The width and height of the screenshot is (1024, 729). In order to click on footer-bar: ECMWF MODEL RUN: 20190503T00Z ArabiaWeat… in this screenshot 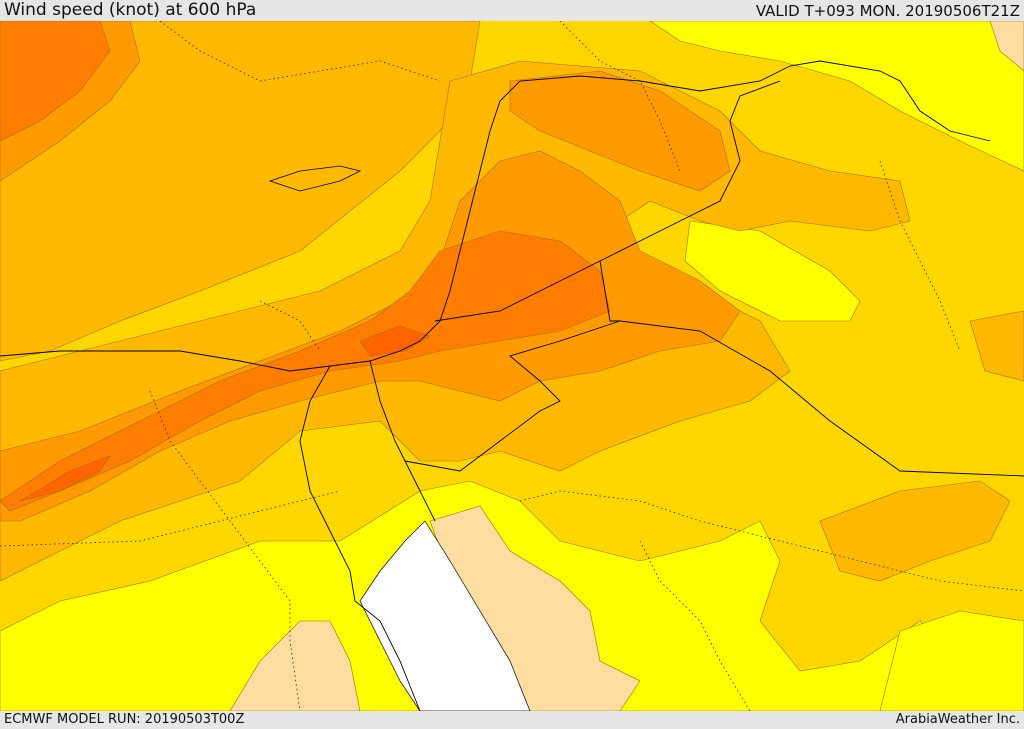, I will do `click(512, 720)`.